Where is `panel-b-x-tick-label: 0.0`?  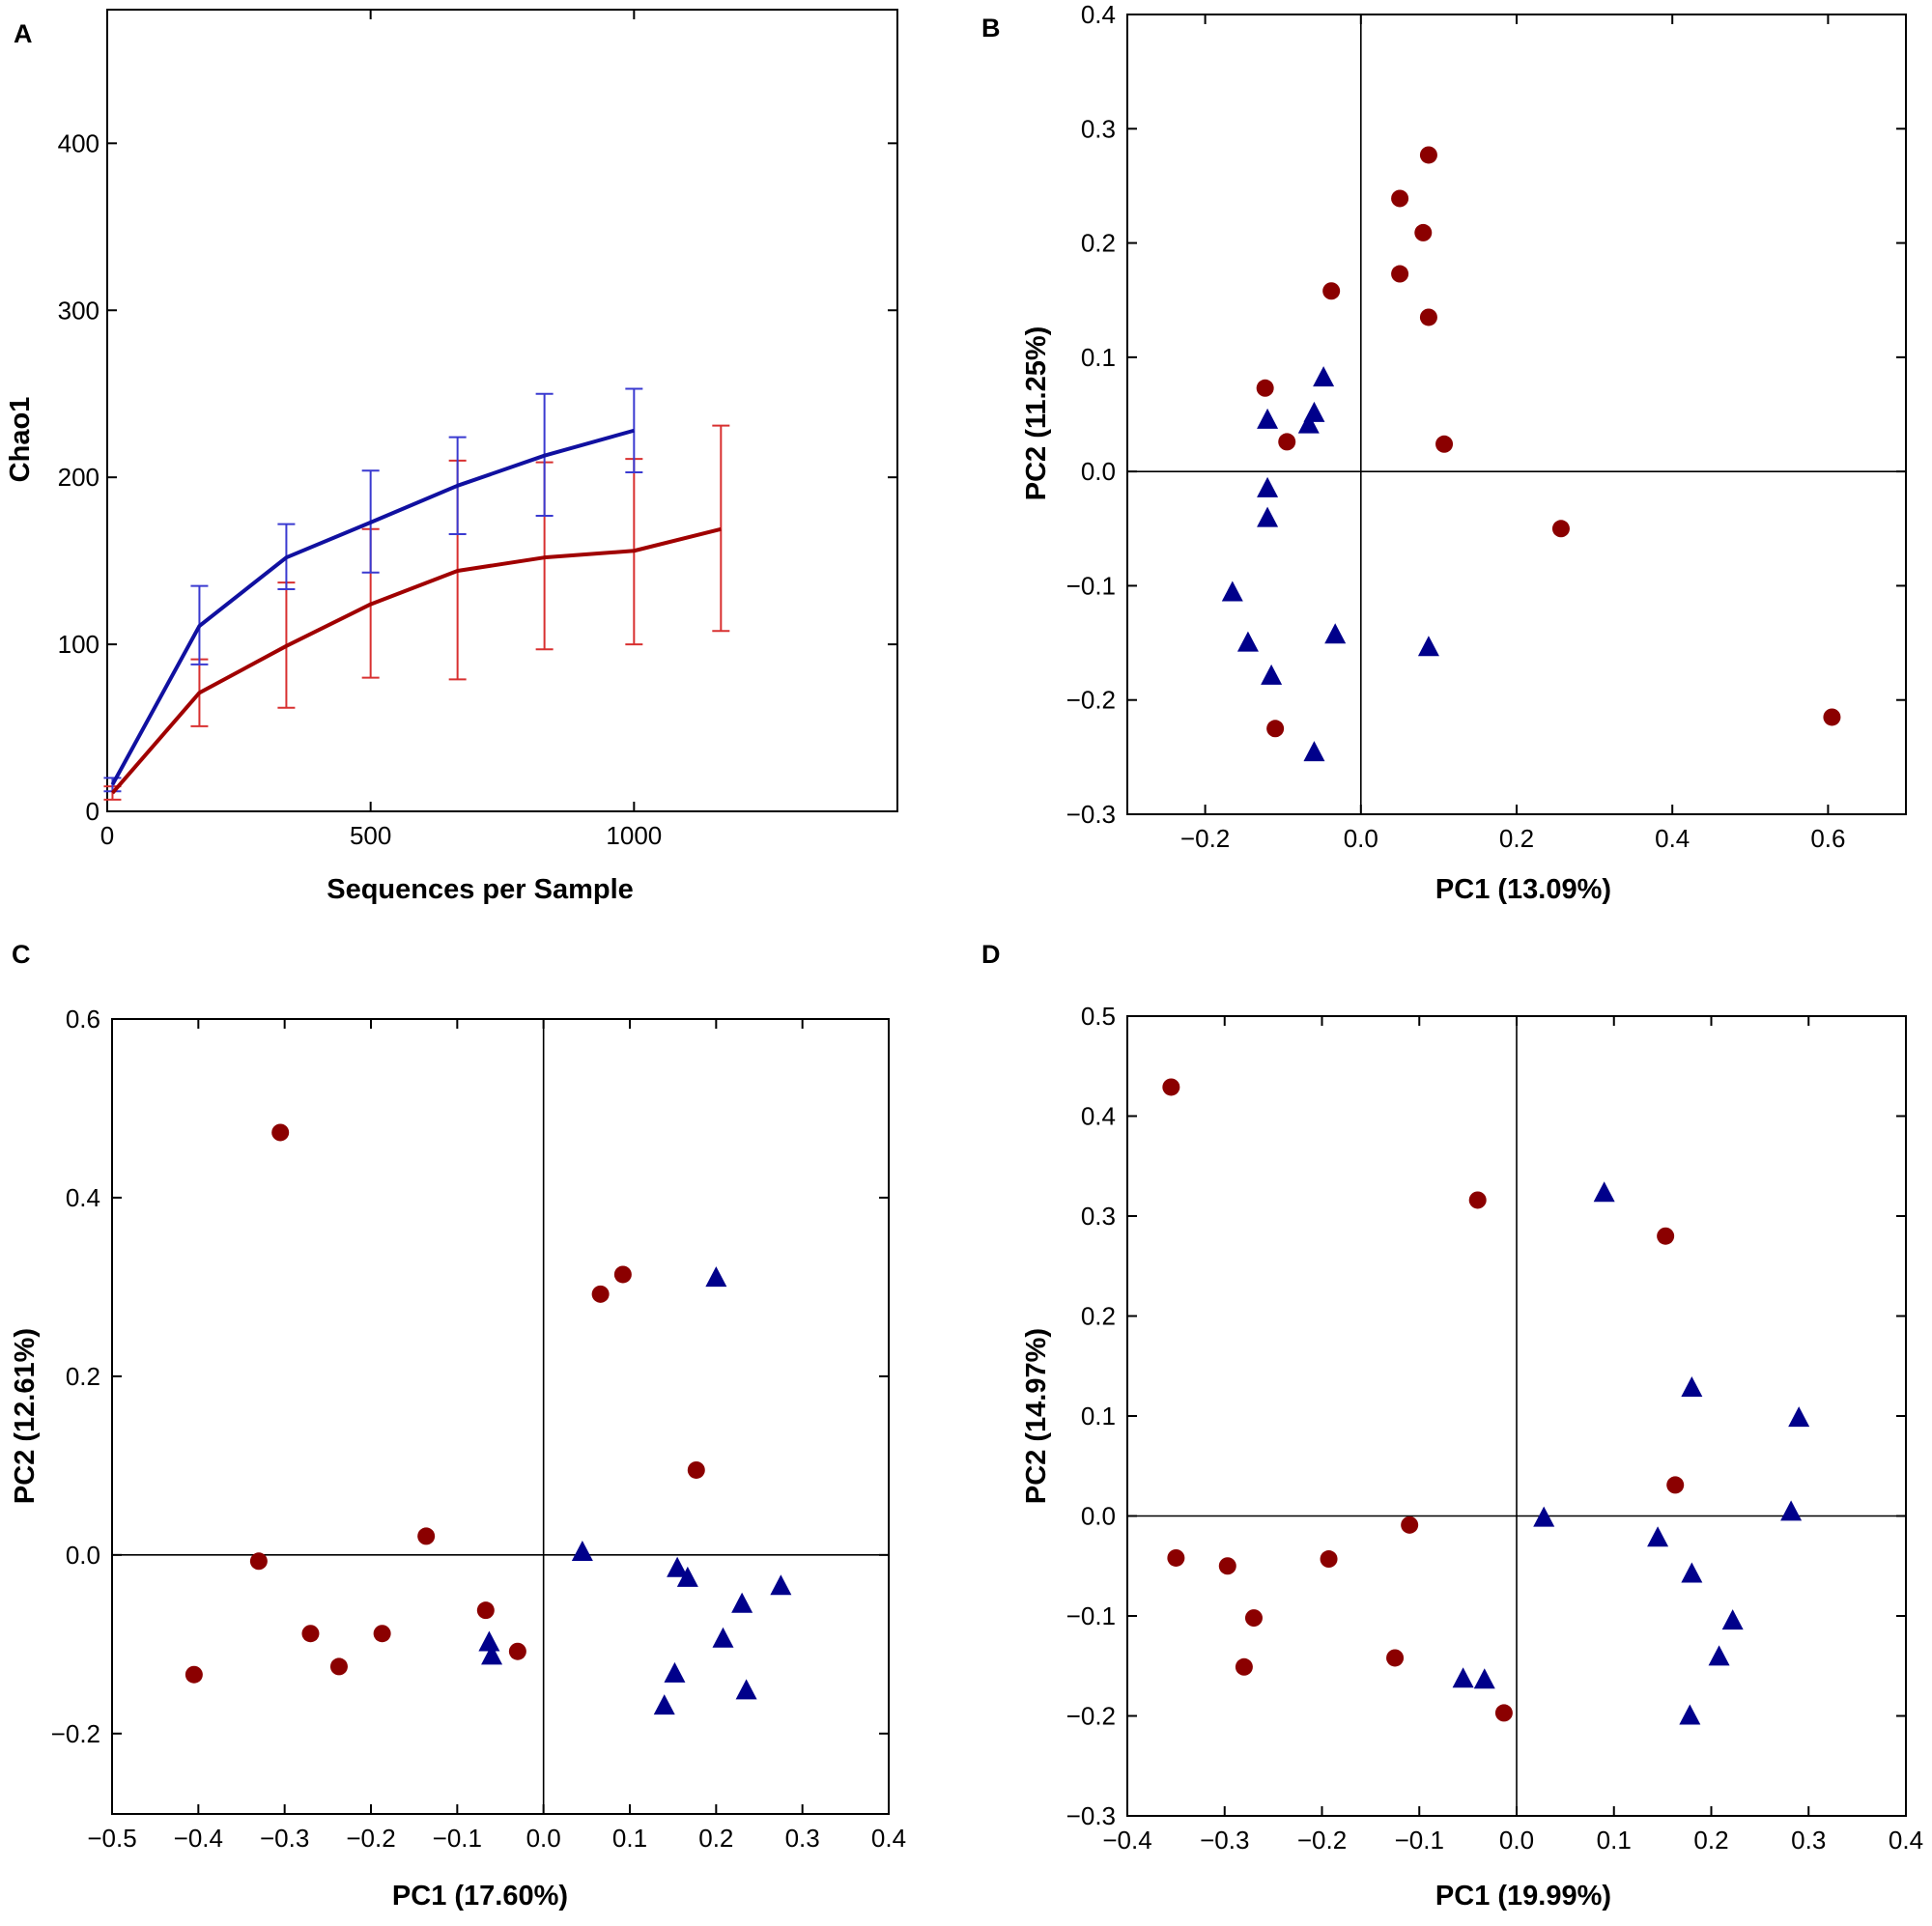
panel-b-x-tick-label: 0.0 is located at coordinates (1361, 838).